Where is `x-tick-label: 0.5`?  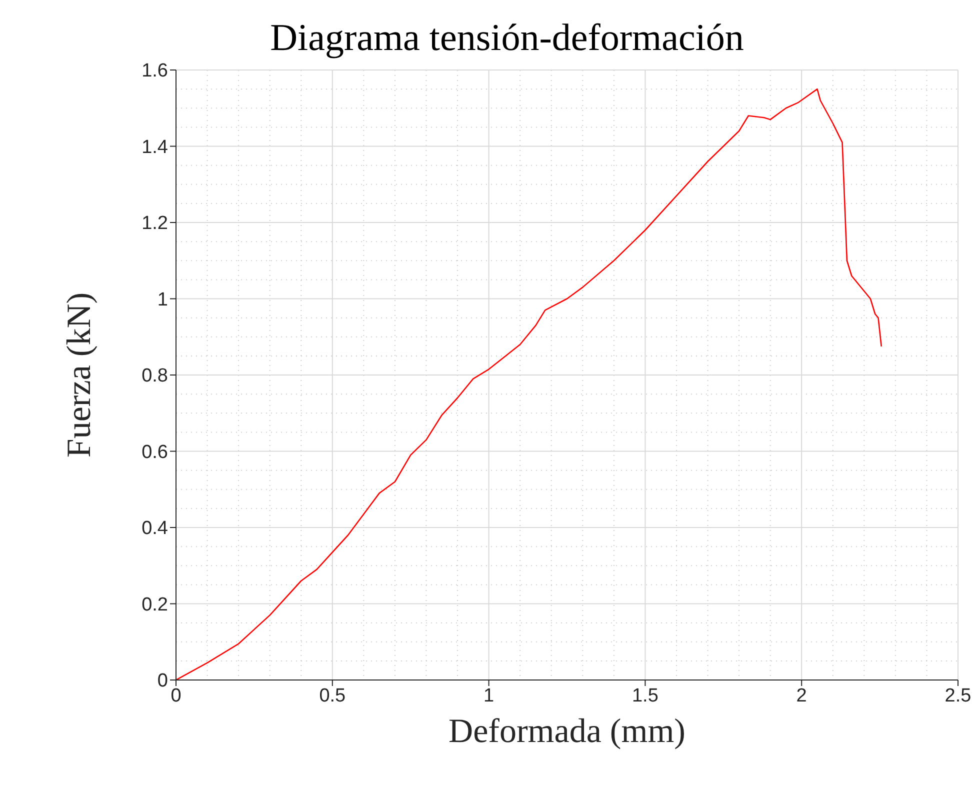
x-tick-label: 0.5 is located at coordinates (332, 695).